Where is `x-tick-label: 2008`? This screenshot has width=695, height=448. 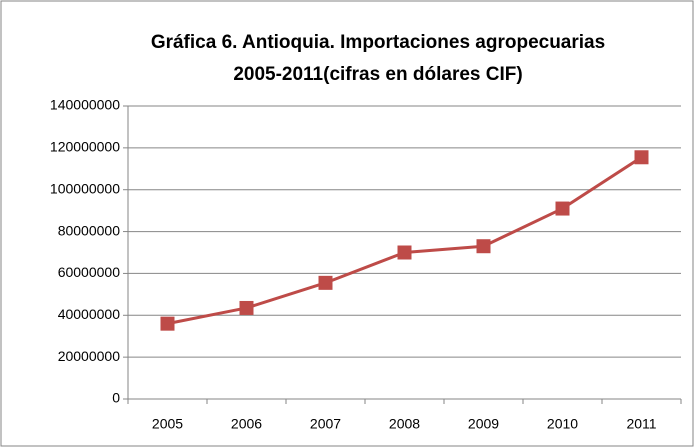 x-tick-label: 2008 is located at coordinates (404, 424).